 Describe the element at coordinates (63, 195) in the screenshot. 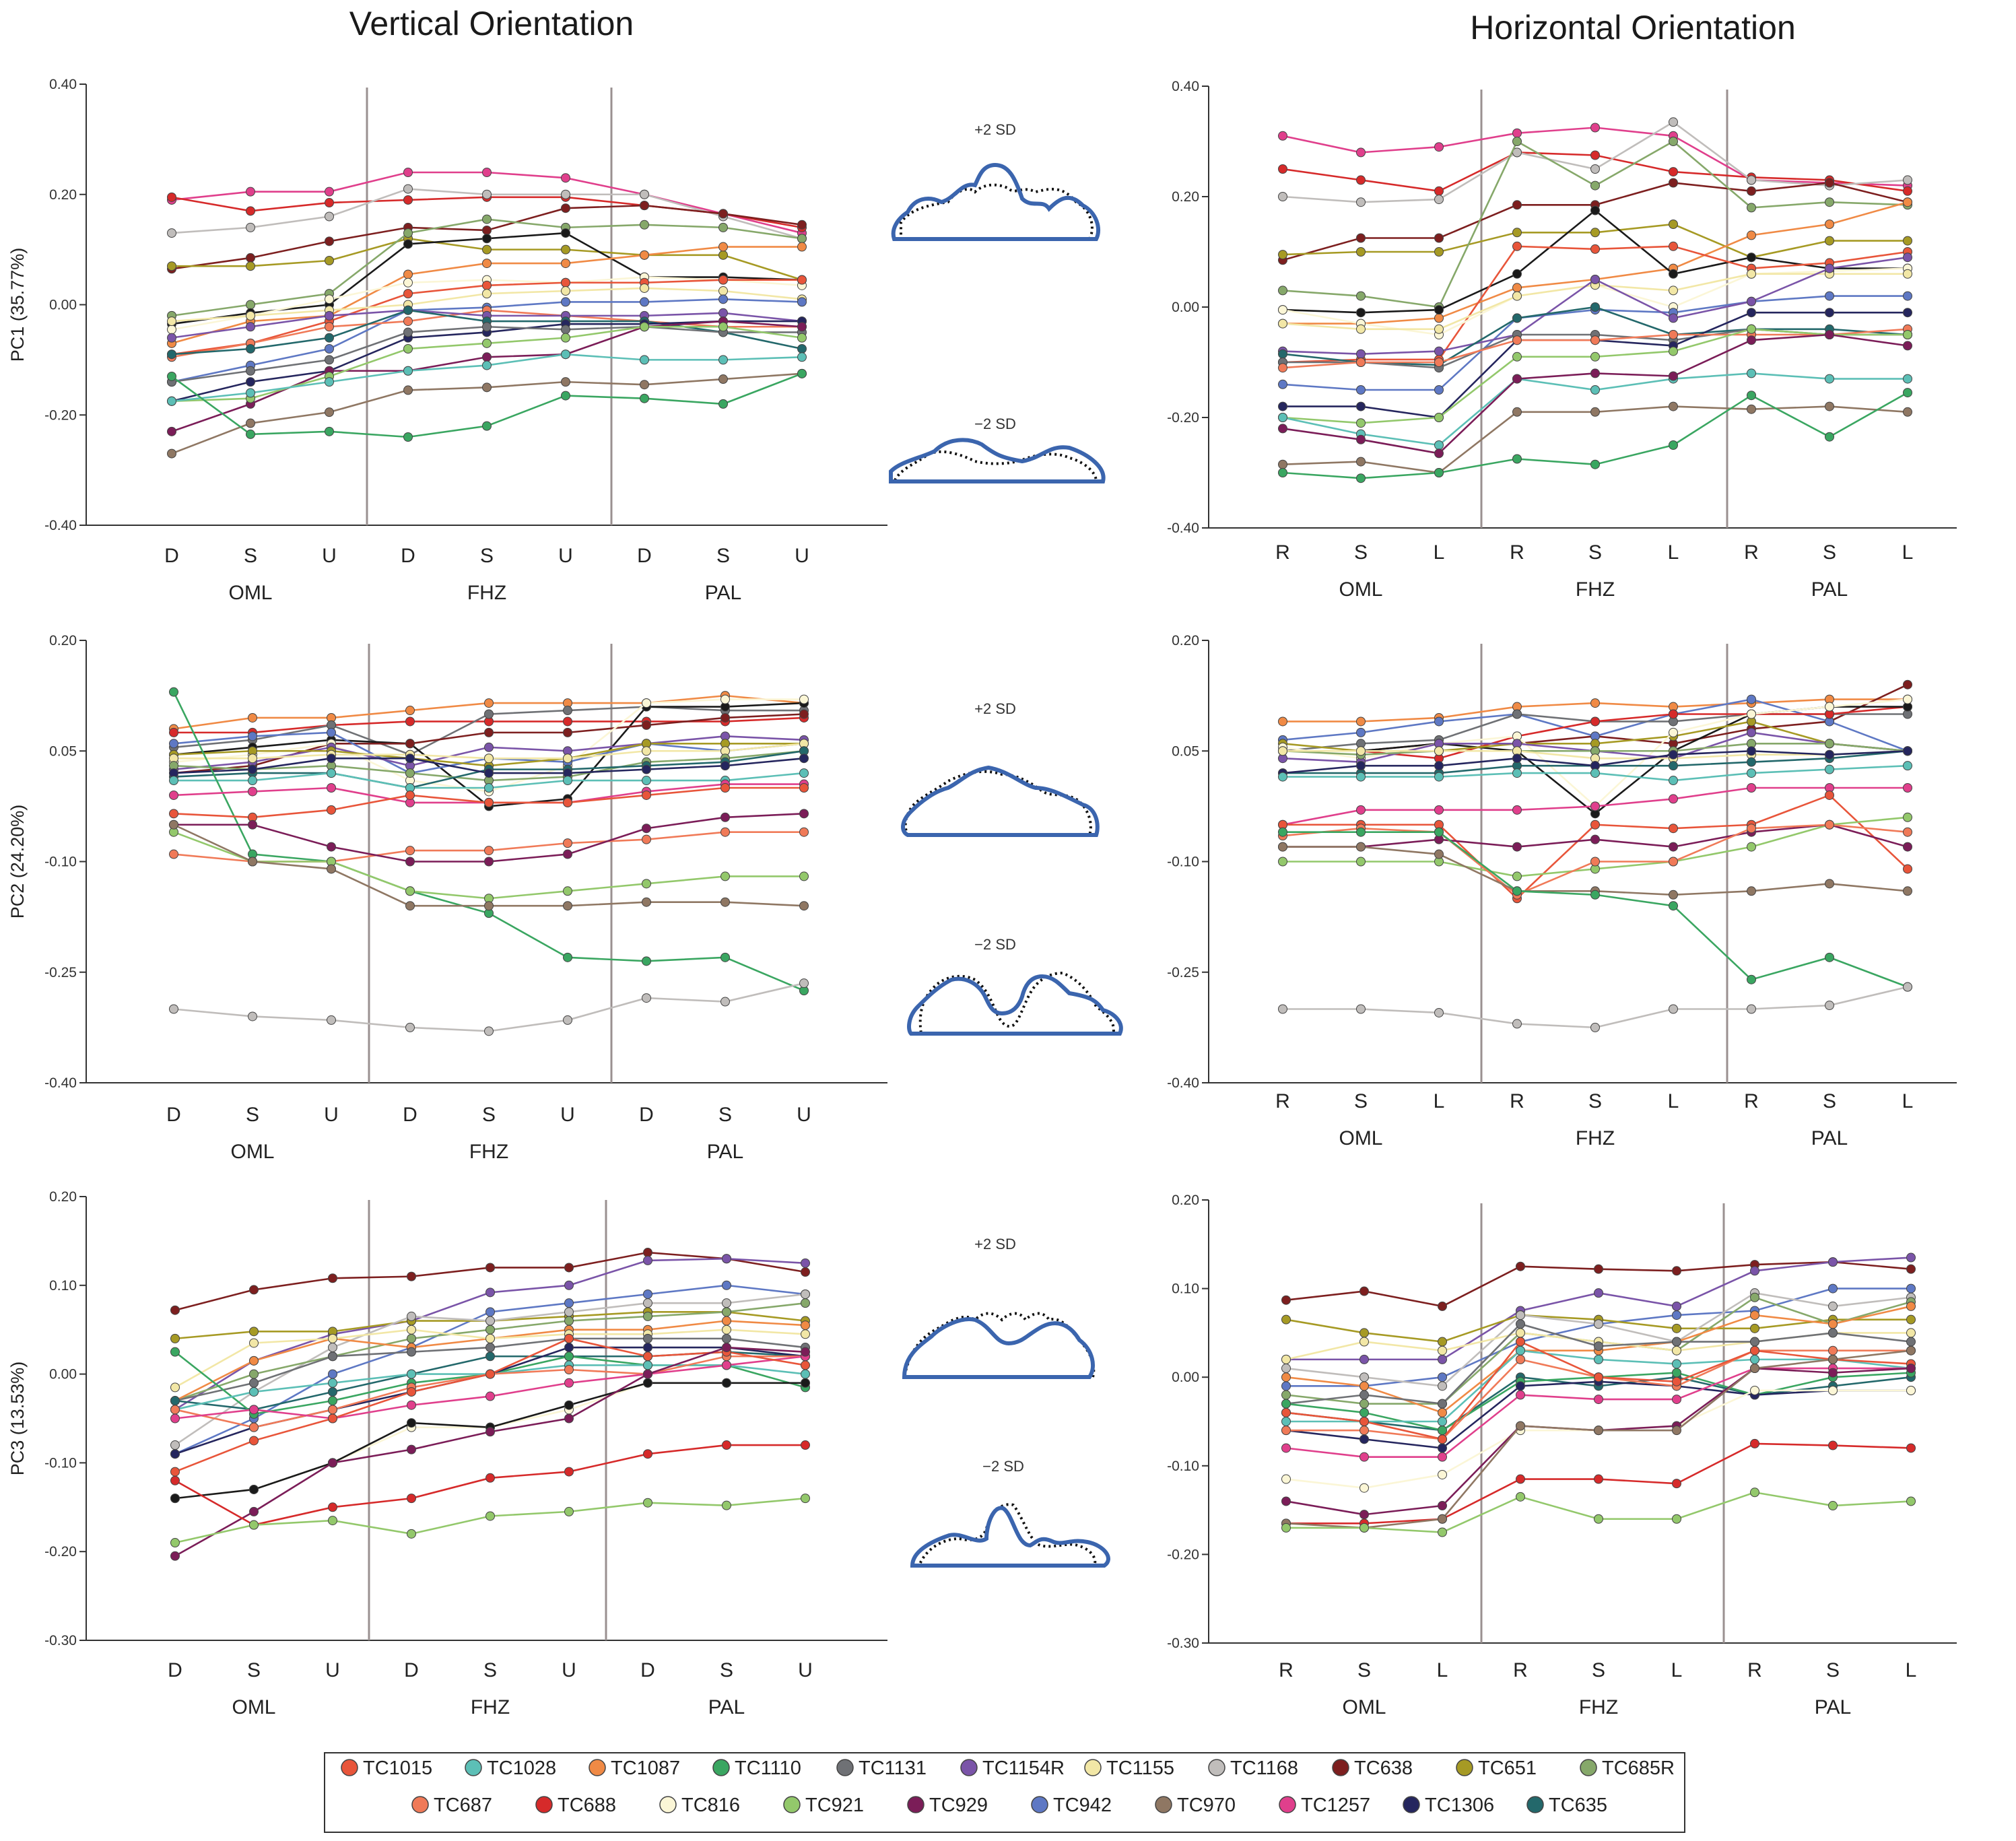

I see `y-tick-label: 0.20` at that location.